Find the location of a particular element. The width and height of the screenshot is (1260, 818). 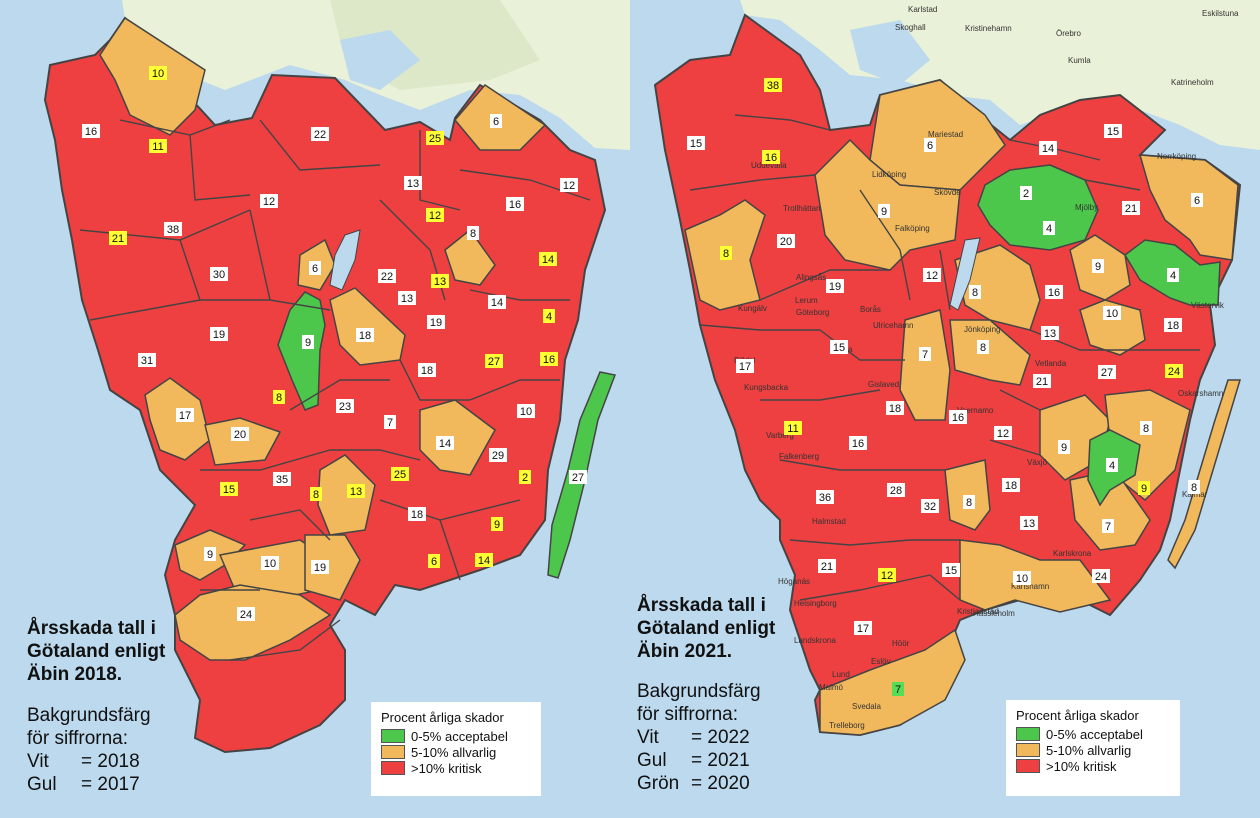

place-name-label: Helsingborg is located at coordinates (815, 603).